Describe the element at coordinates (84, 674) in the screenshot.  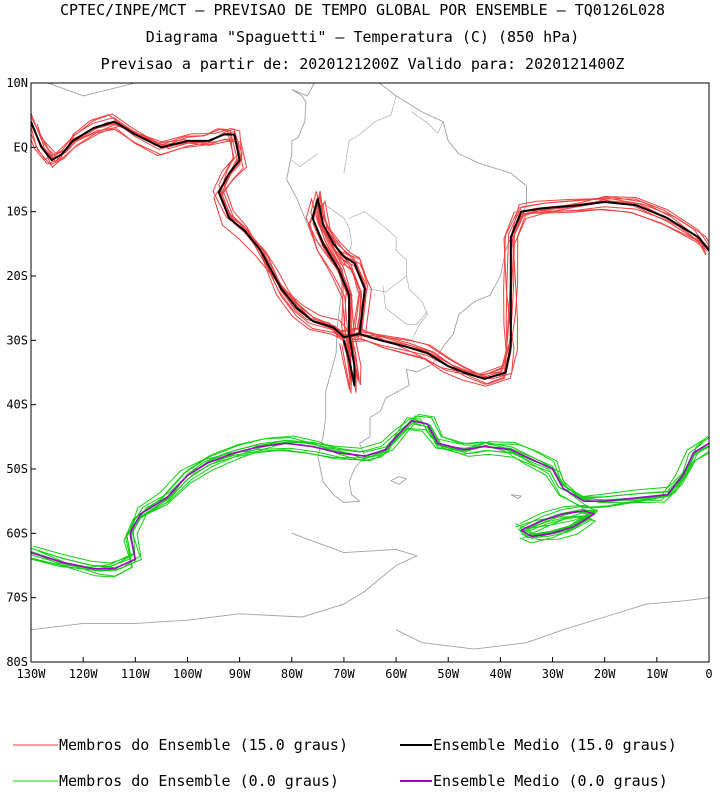
I see `x-tick-label: 120W` at that location.